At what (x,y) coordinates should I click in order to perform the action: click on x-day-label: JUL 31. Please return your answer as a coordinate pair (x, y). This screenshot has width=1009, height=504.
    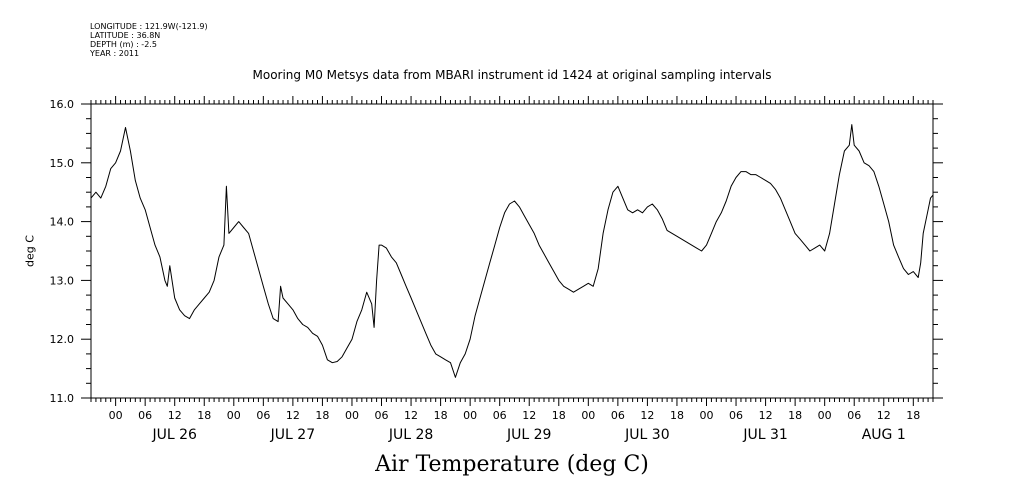
    Looking at the image, I should click on (764, 435).